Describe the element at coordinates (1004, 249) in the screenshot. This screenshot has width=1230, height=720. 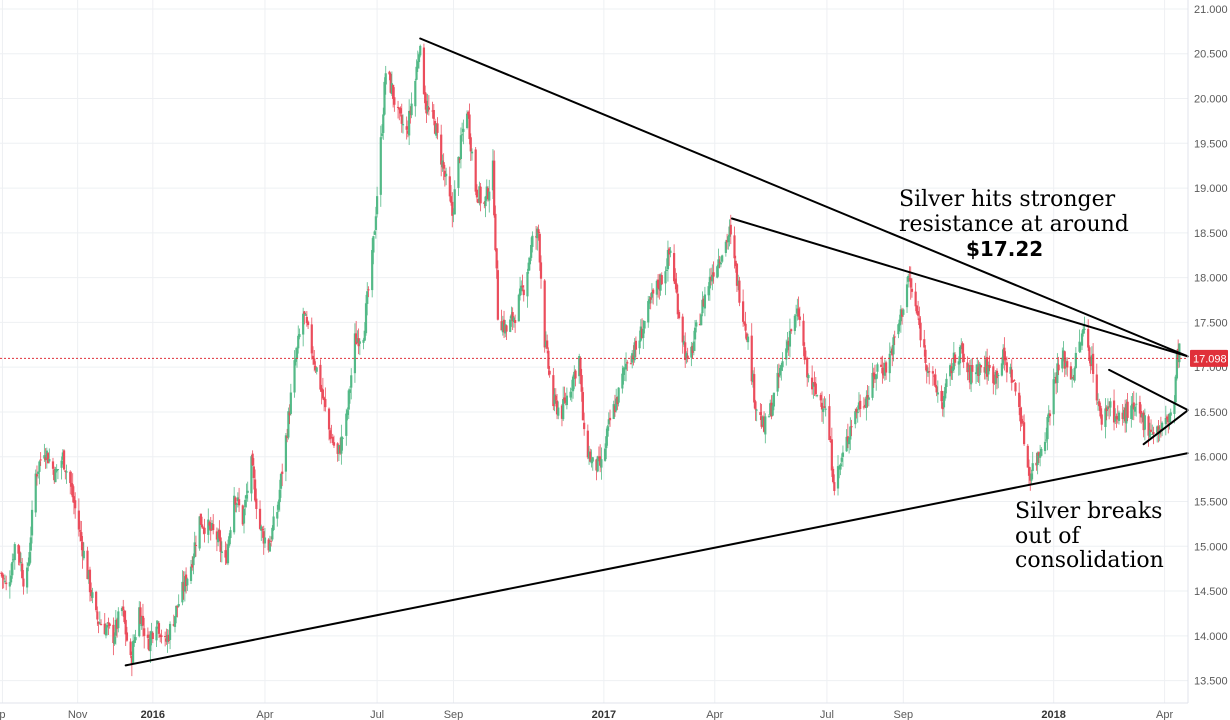
I see `resistance-annotation-price: $17.22` at that location.